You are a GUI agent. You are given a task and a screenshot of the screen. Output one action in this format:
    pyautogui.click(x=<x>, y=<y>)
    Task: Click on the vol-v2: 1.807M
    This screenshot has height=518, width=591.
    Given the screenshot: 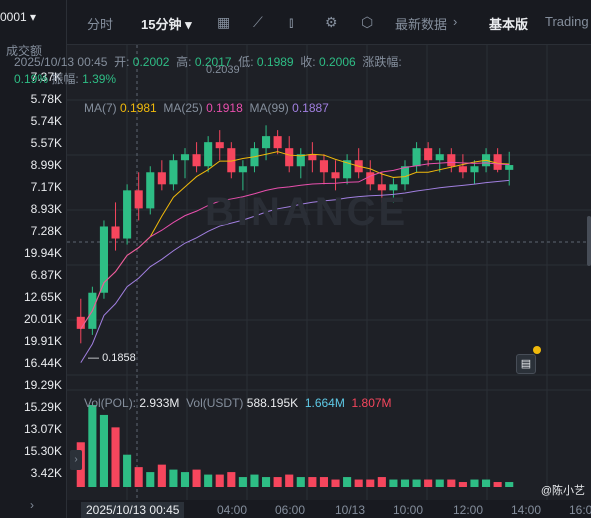 What is the action you would take?
    pyautogui.click(x=371, y=403)
    